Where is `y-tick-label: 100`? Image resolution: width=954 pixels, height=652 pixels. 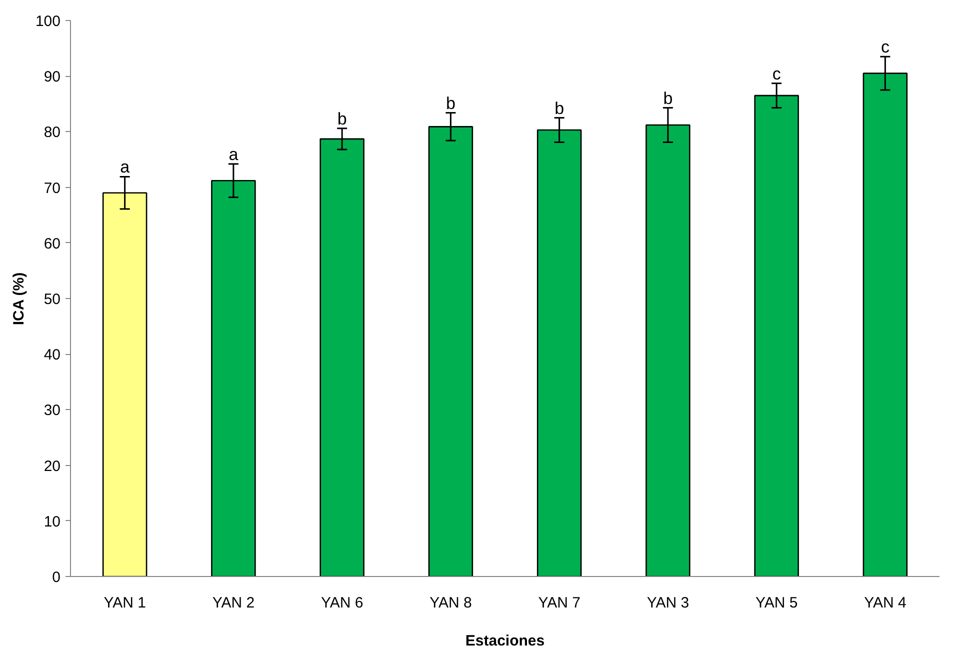
y-tick-label: 100 is located at coordinates (48, 21).